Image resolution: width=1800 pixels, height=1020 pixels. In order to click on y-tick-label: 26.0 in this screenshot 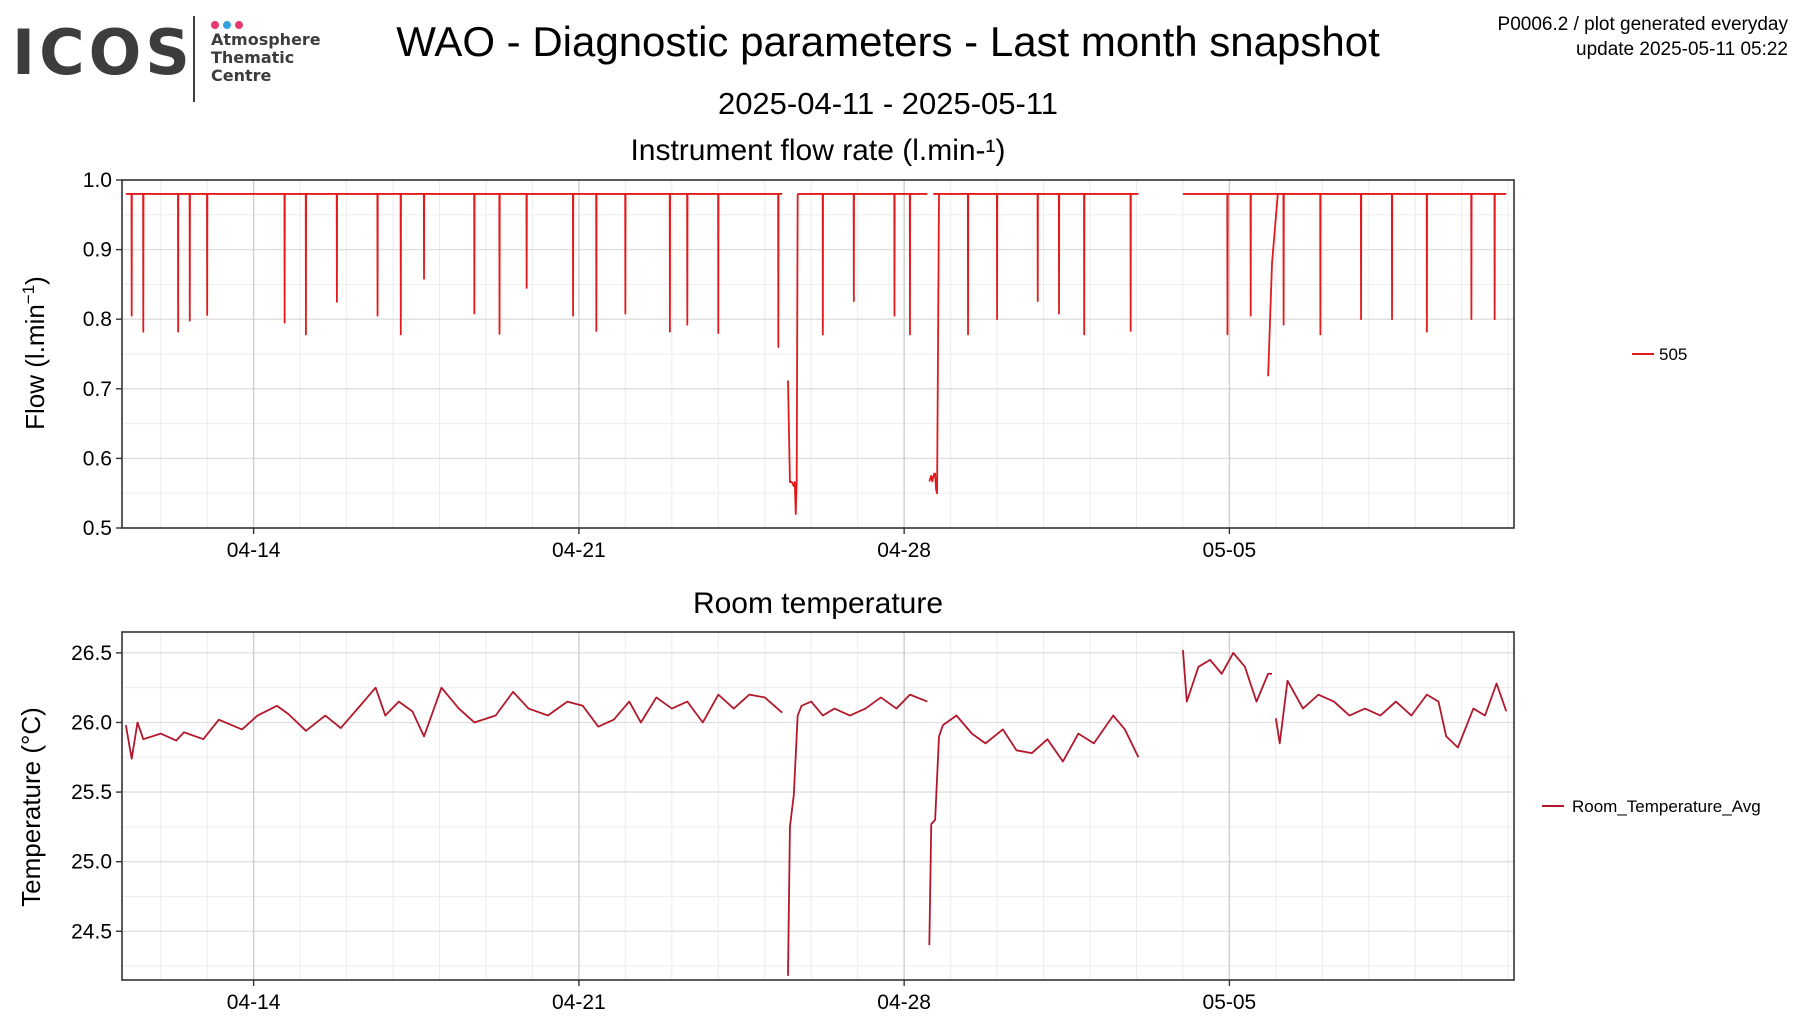, I will do `click(91, 722)`.